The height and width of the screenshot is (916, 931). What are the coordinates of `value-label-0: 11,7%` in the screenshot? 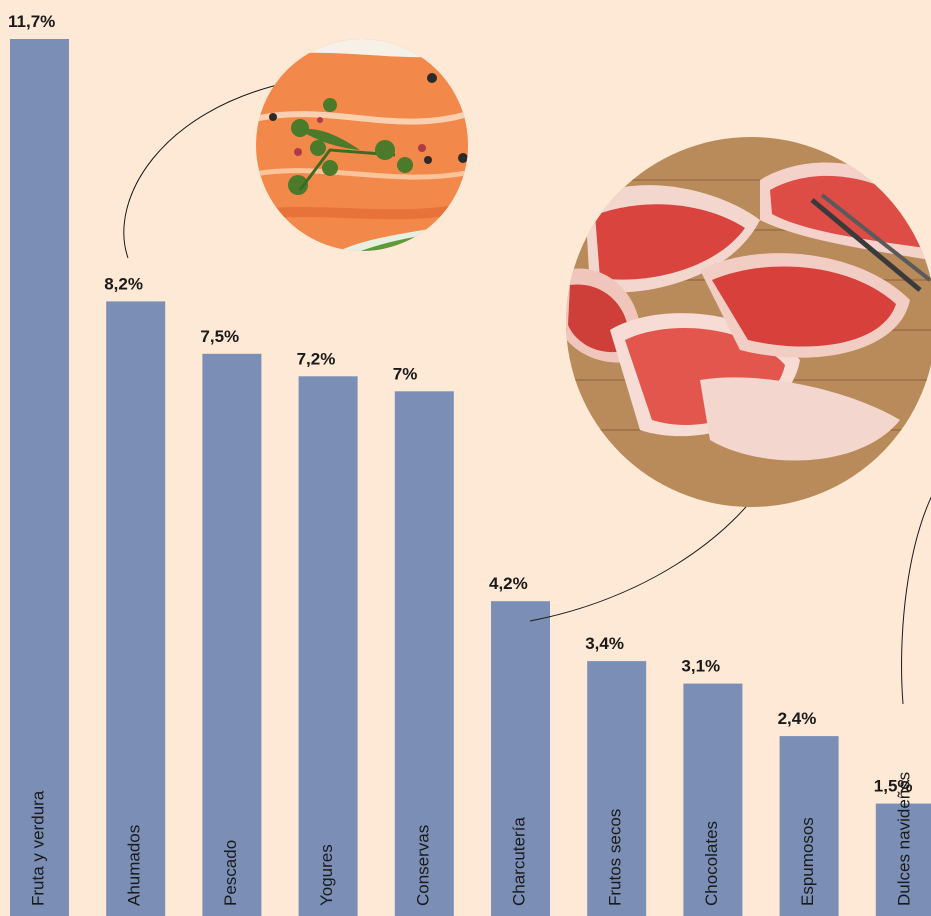 It's located at (31, 21).